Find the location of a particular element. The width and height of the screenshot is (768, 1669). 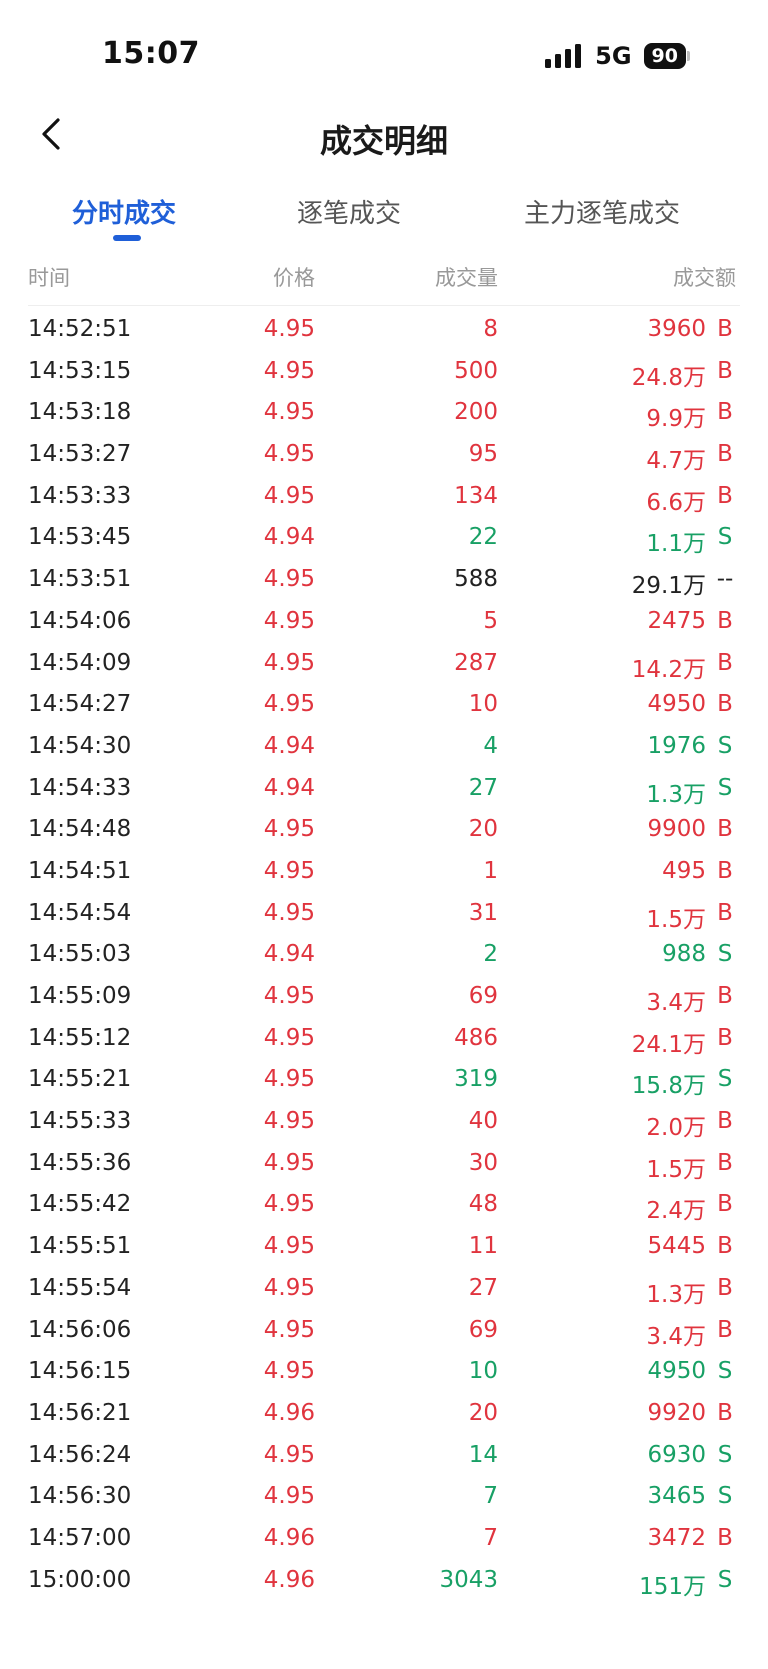

trade-time: 14:55:42 is located at coordinates (80, 1204).